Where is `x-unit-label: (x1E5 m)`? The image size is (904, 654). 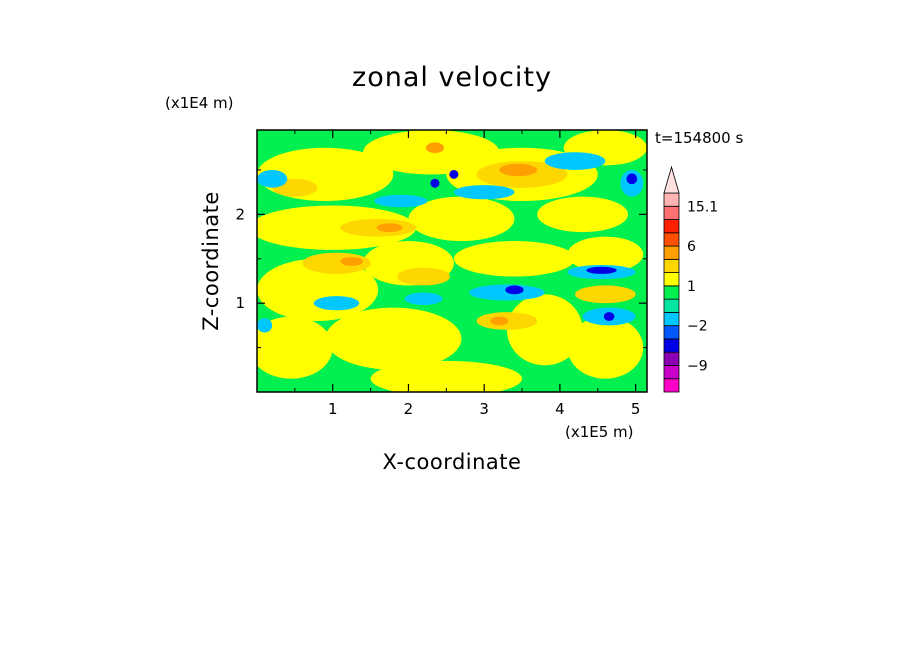 x-unit-label: (x1E5 m) is located at coordinates (599, 432).